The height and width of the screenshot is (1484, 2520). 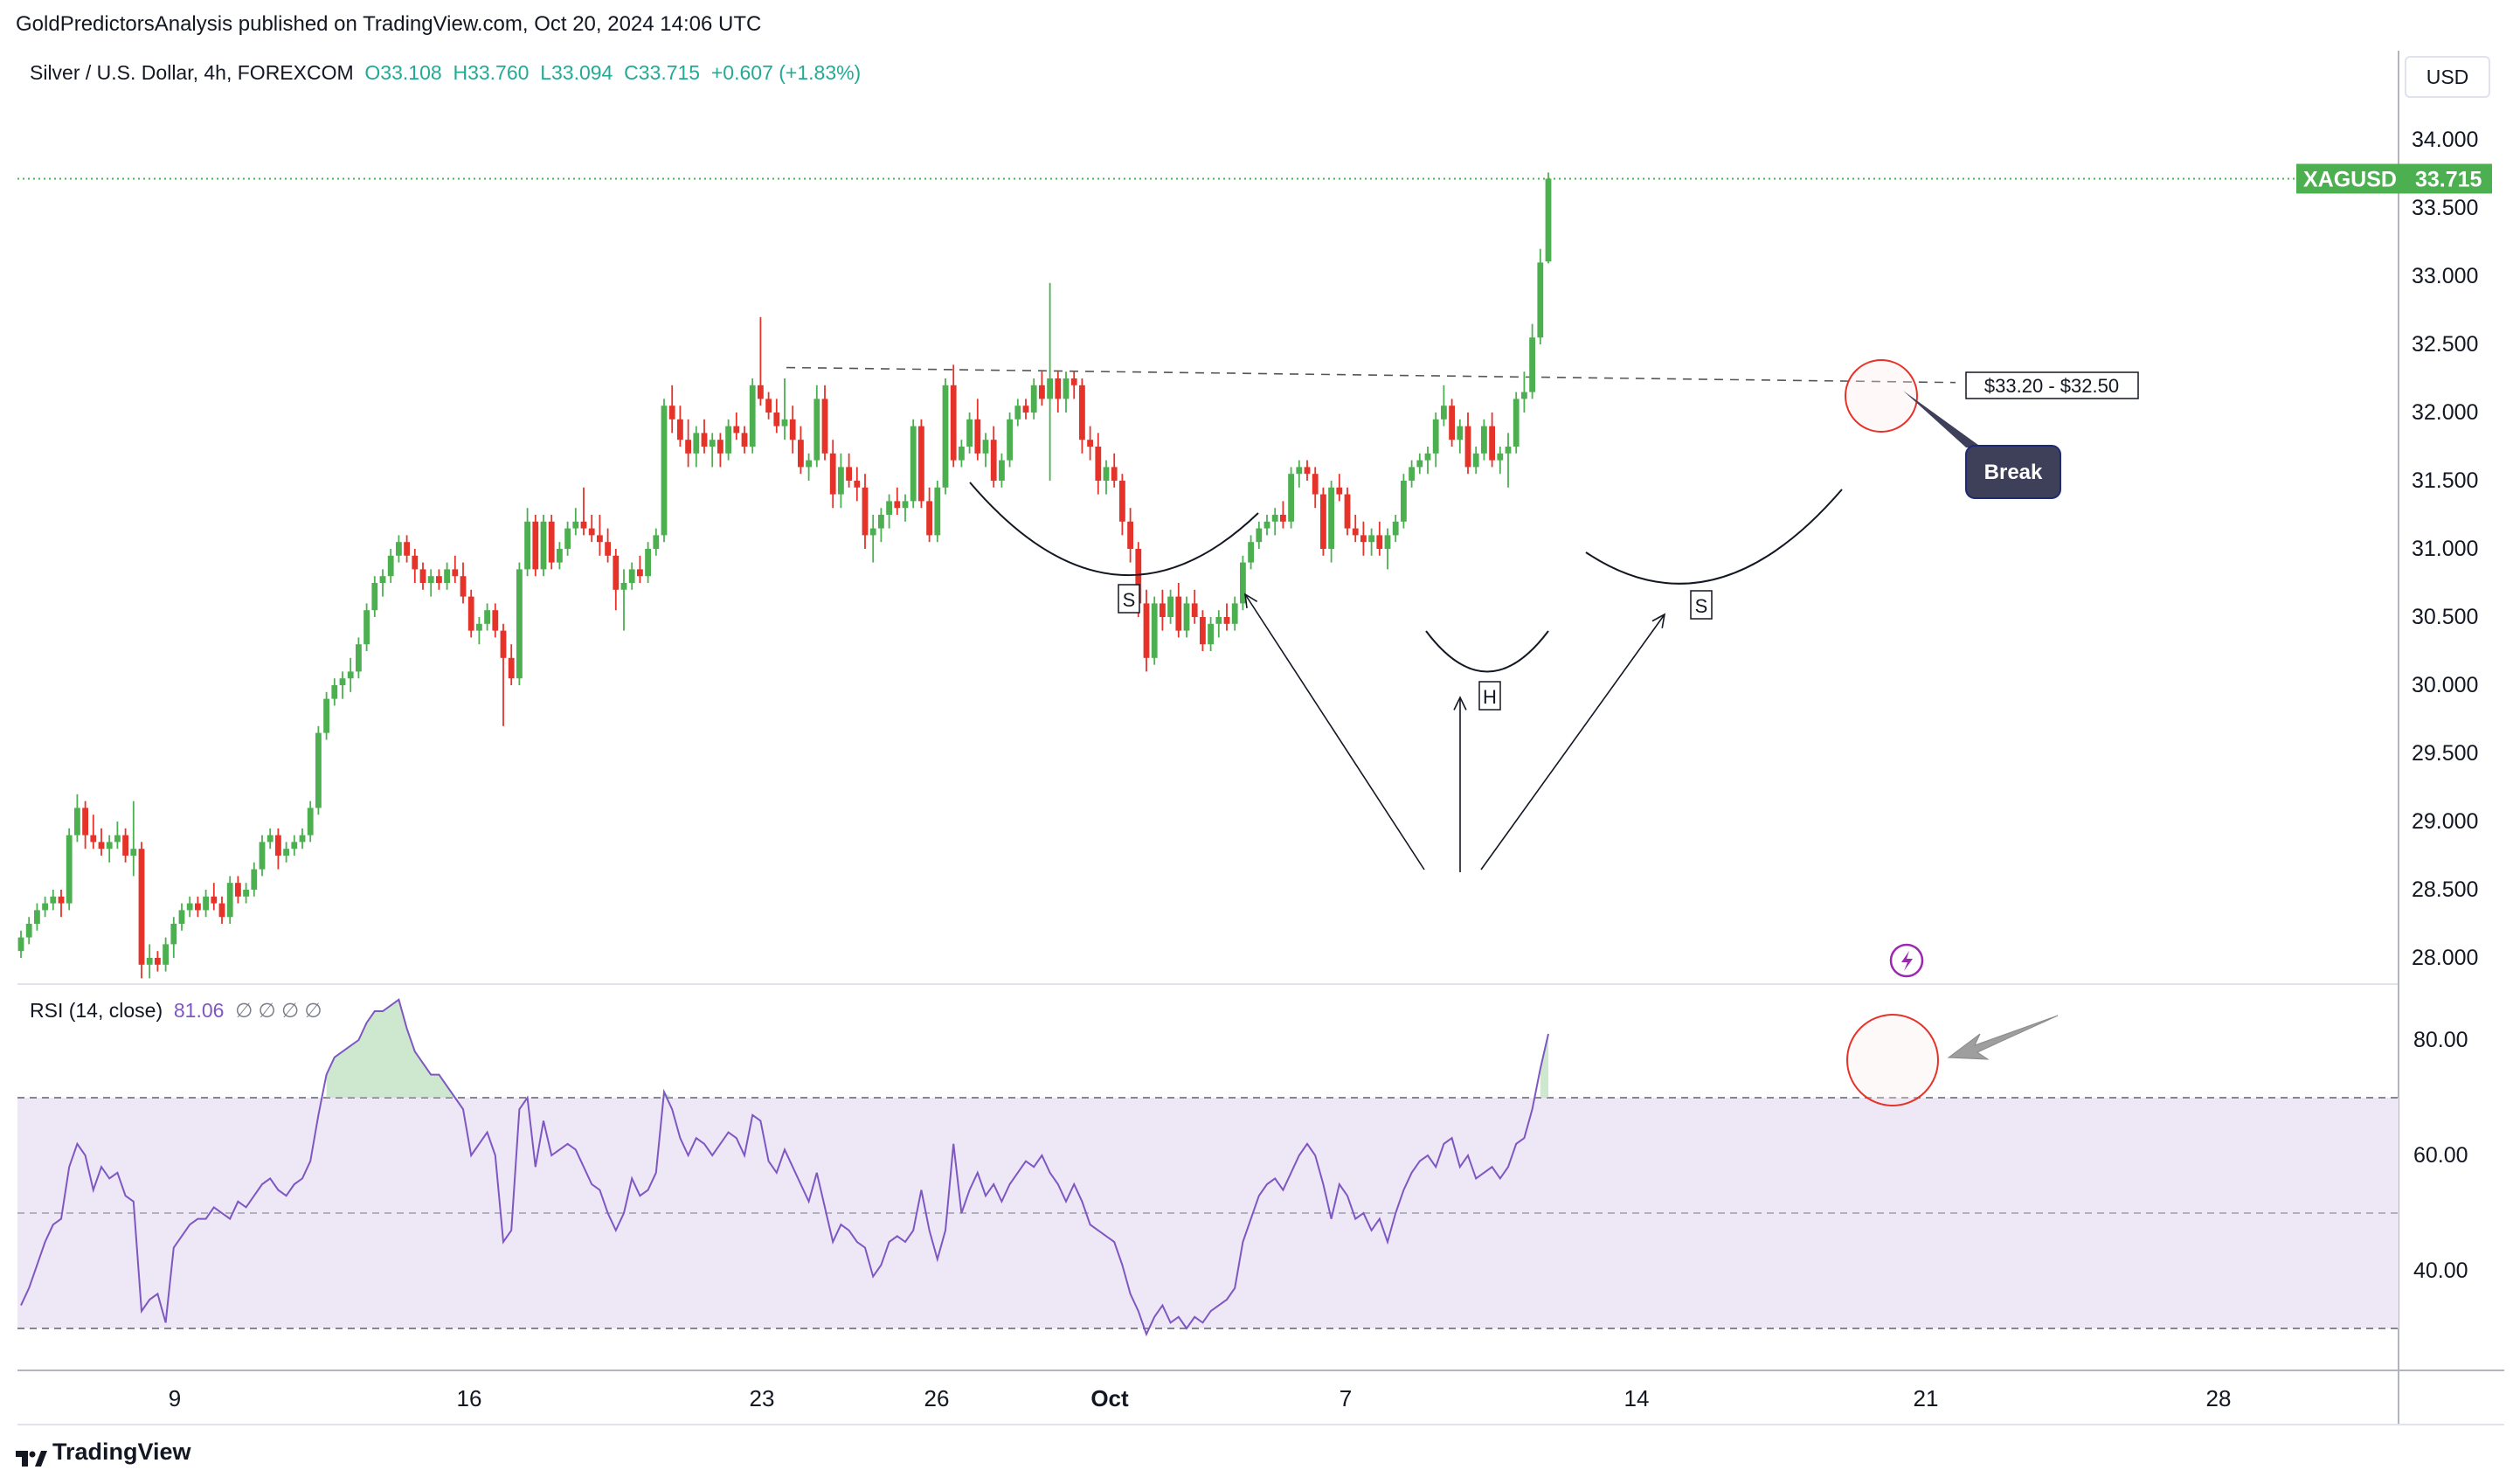 I want to click on range-label-text: $33.20 - $32.50, so click(x=2051, y=386).